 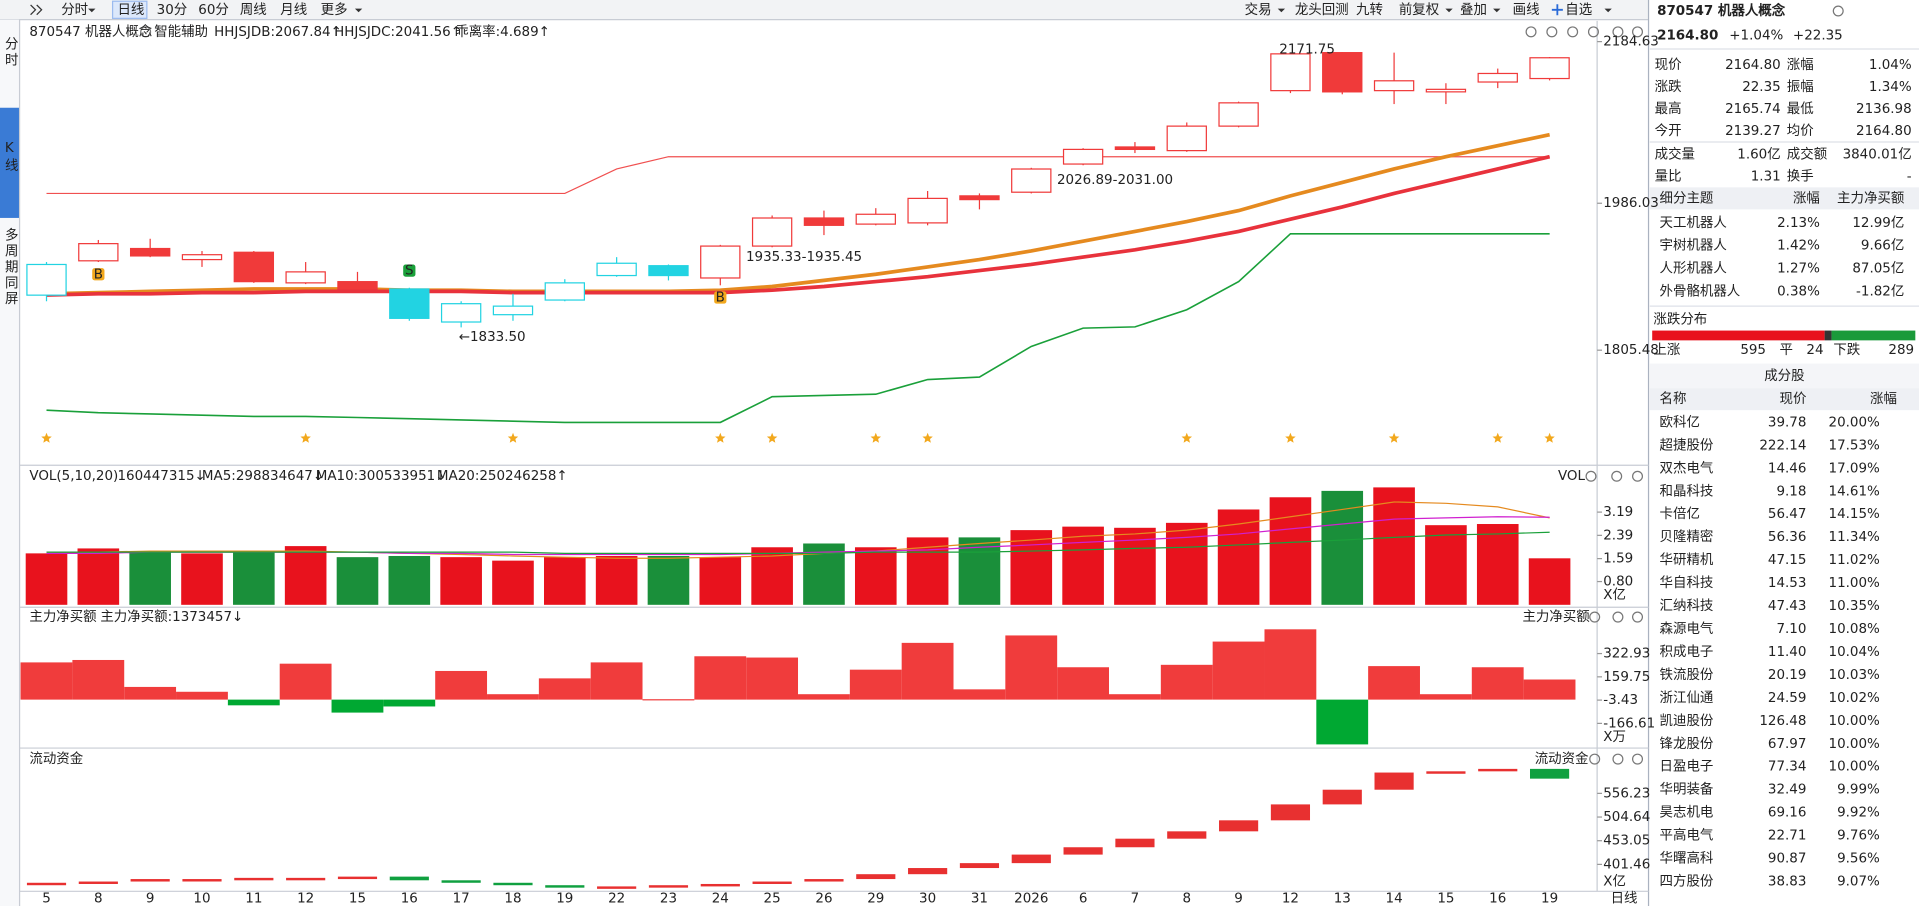 I want to click on stock-price: 24.59, so click(x=1787, y=698).